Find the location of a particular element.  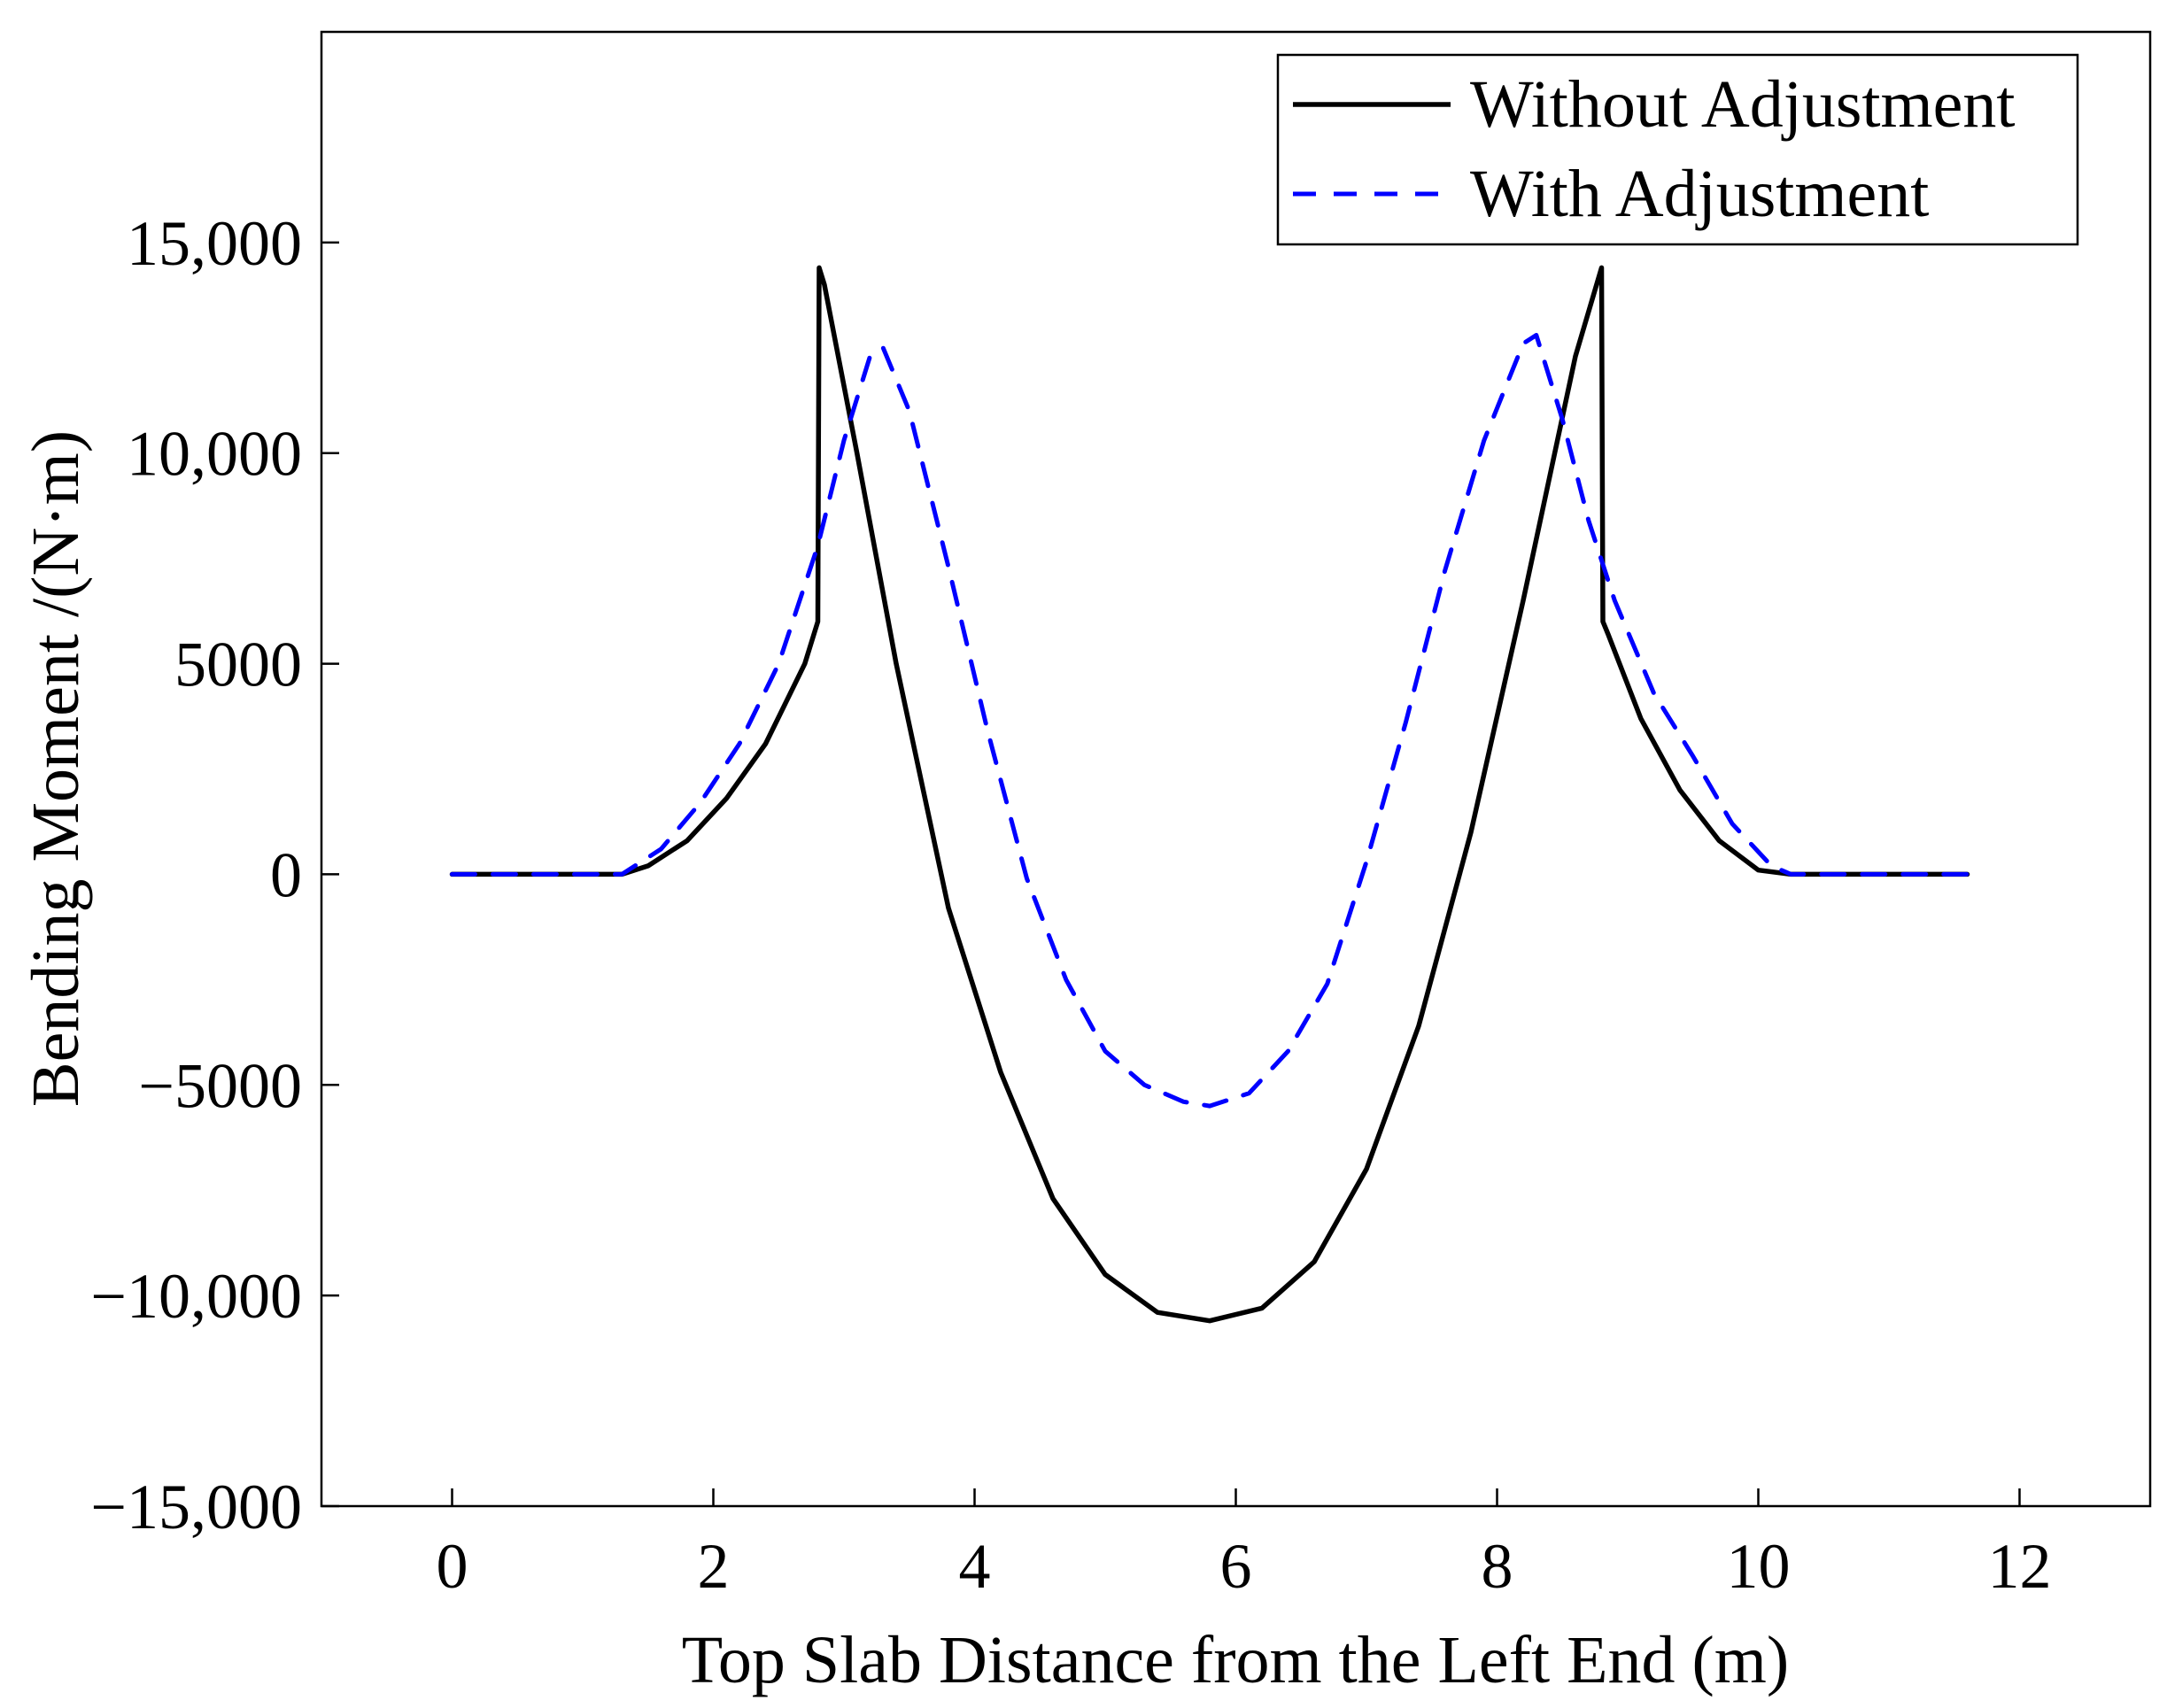

x-tick-label: 10 is located at coordinates (1759, 1567).